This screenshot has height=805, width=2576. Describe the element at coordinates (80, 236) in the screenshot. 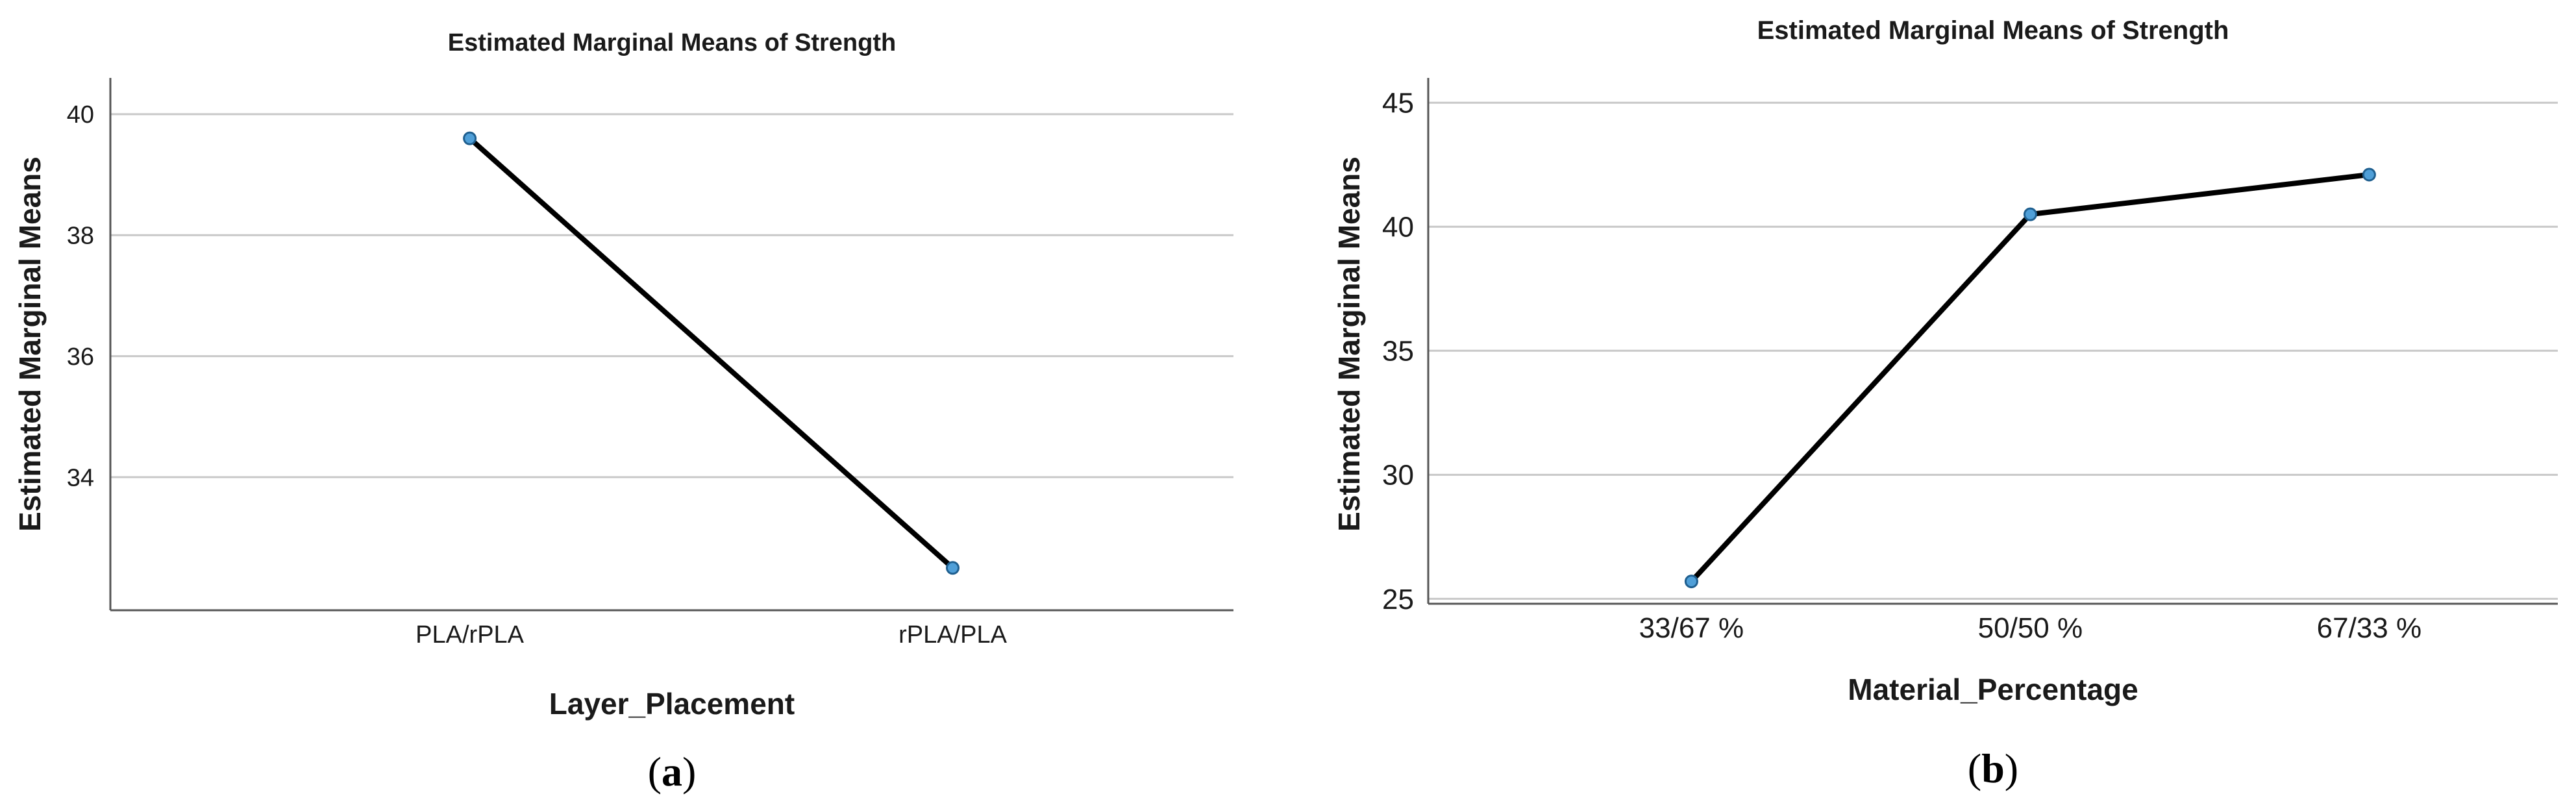

I see `y-tick-label-a-2: 38` at that location.